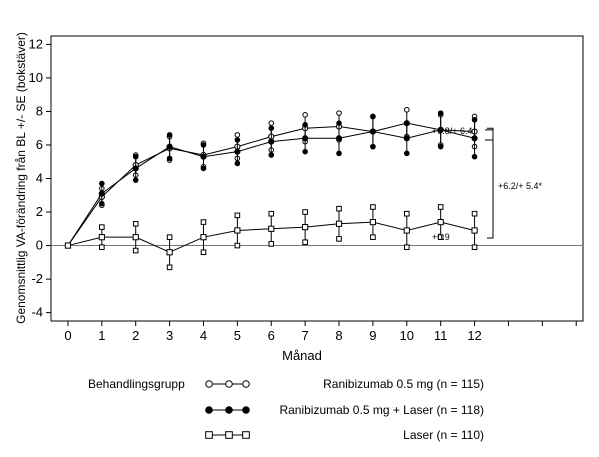 The width and height of the screenshot is (599, 457). Describe the element at coordinates (381, 410) in the screenshot. I see `legend-label: Ranibizumab 0.5 mg + Laser (n = 118)` at that location.